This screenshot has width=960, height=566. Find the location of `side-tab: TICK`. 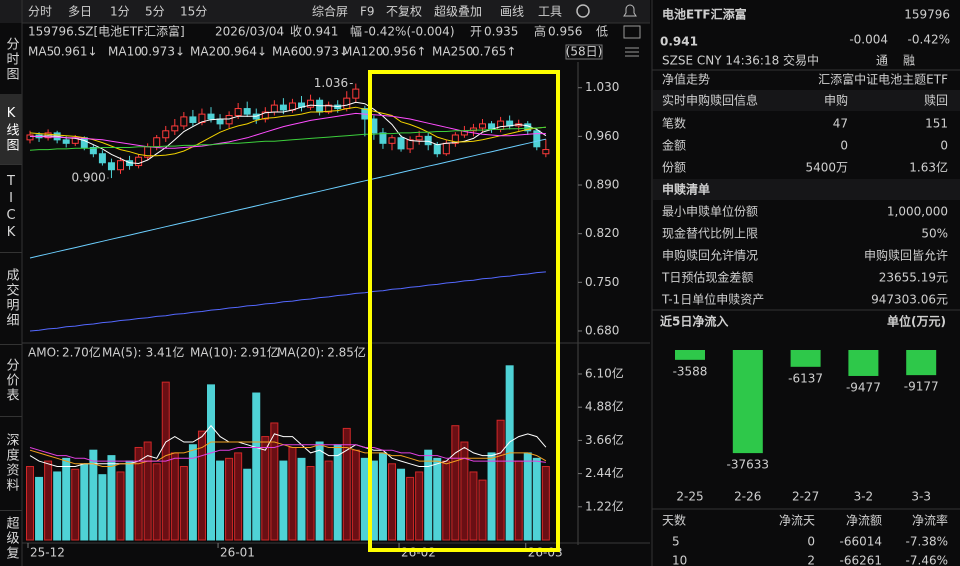

side-tab: TICK is located at coordinates (11, 208).